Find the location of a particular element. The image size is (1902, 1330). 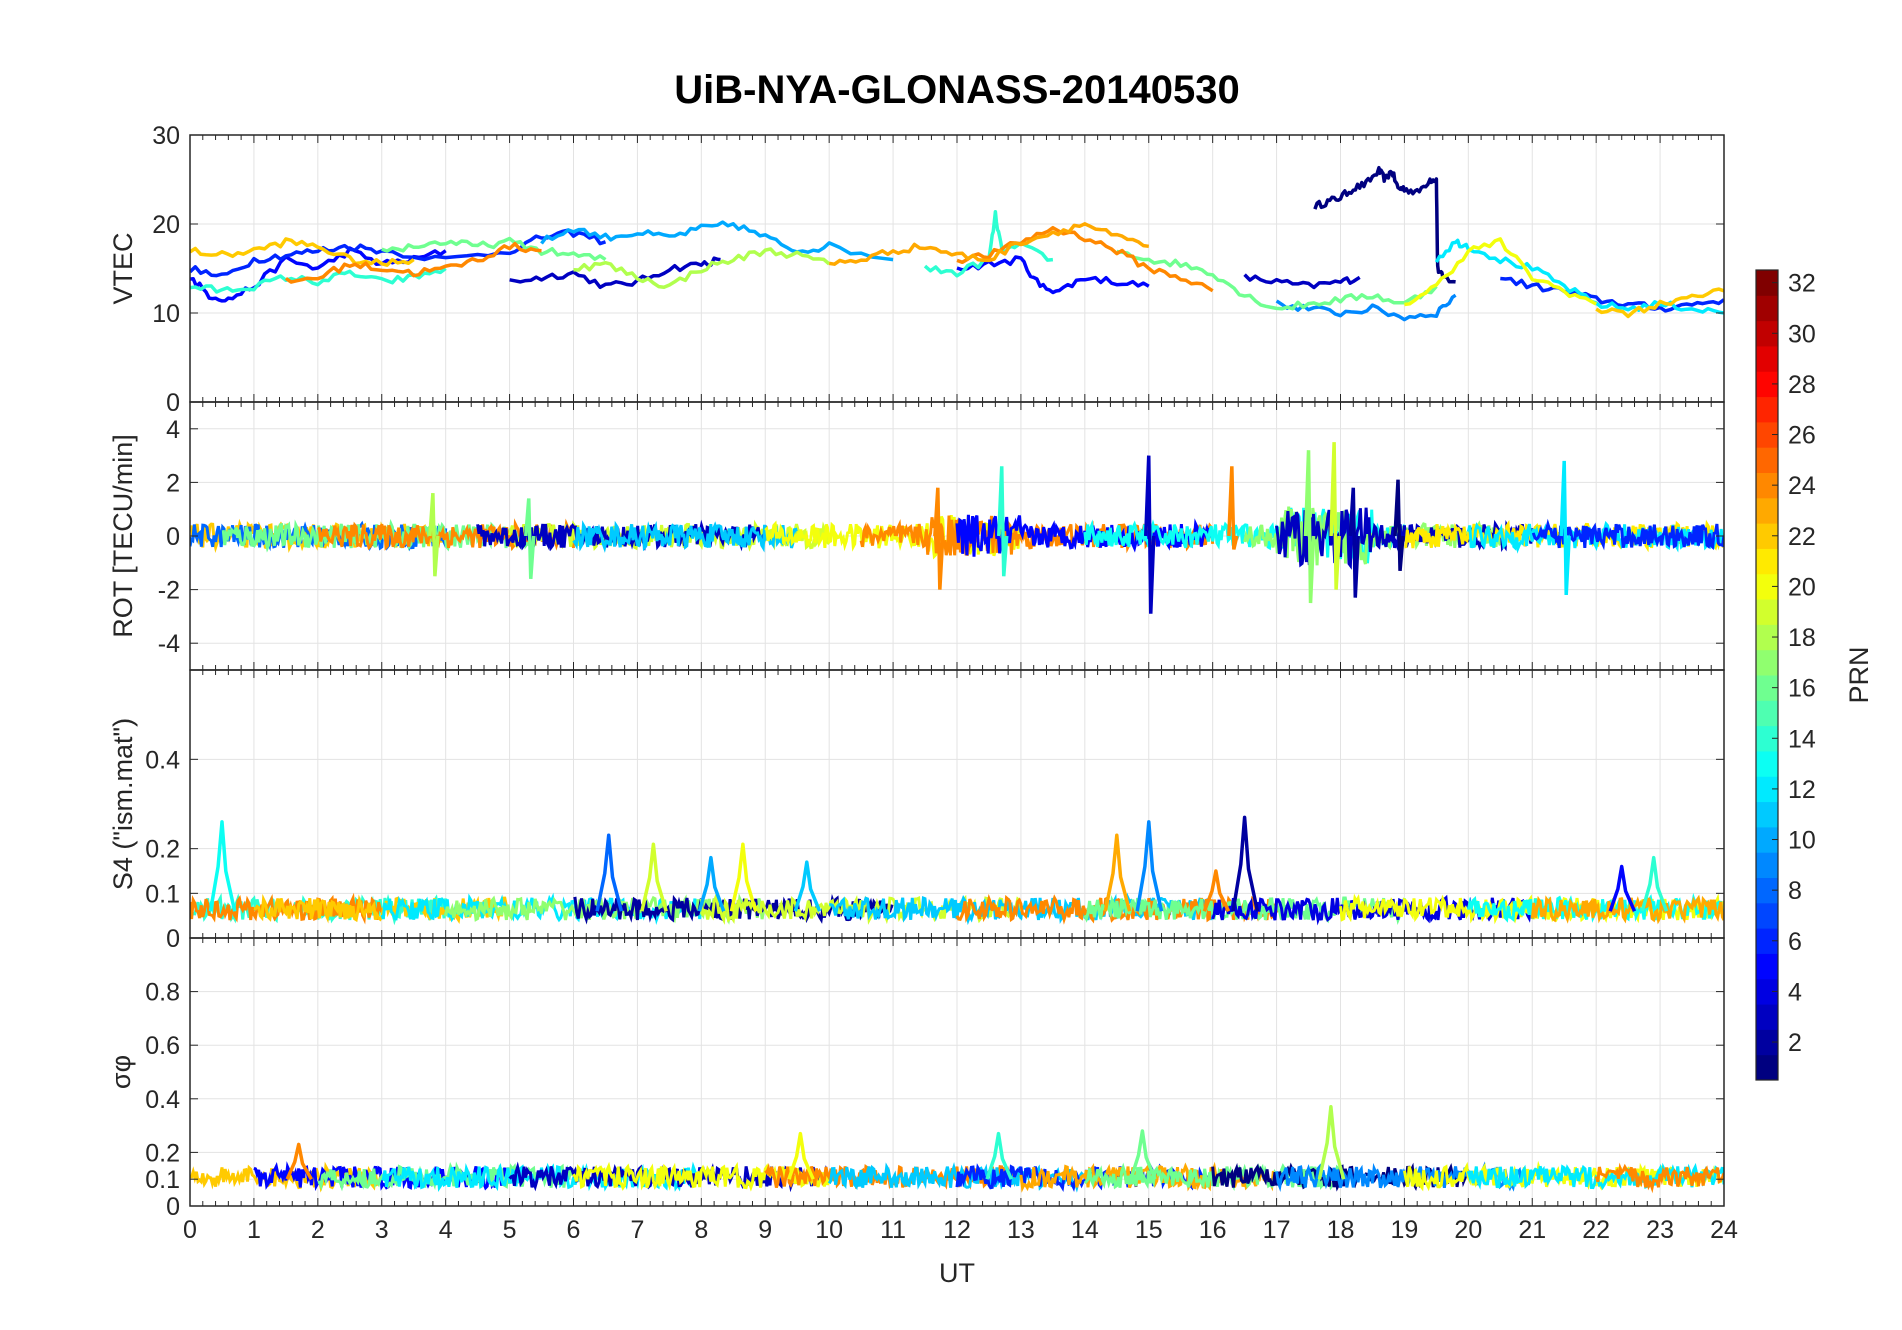

colorbar-frame is located at coordinates (1767, 675).